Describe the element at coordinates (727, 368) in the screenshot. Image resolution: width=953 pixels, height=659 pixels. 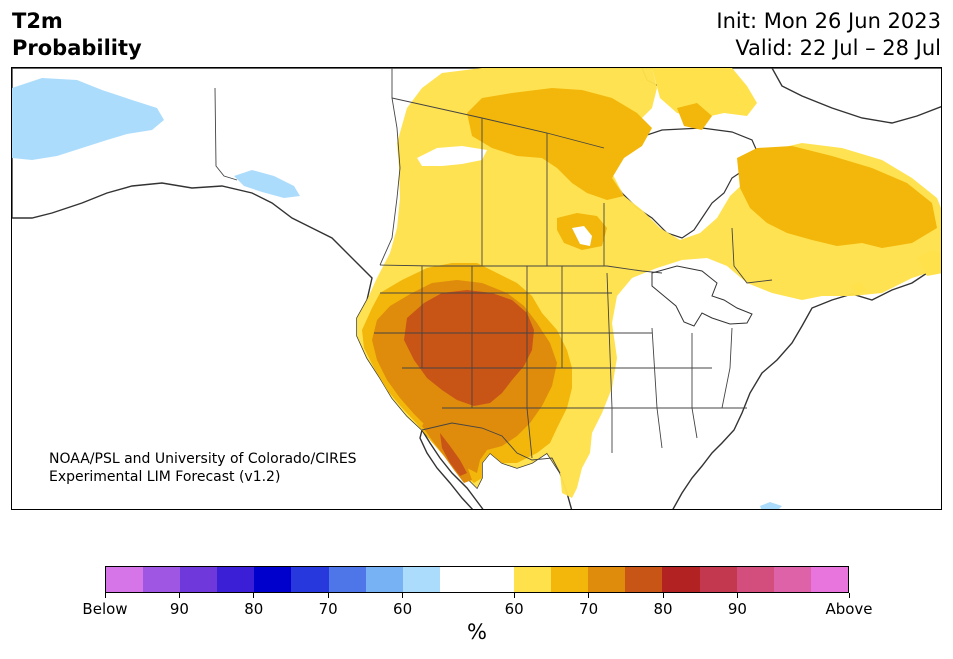
I see `us-states-v8` at that location.